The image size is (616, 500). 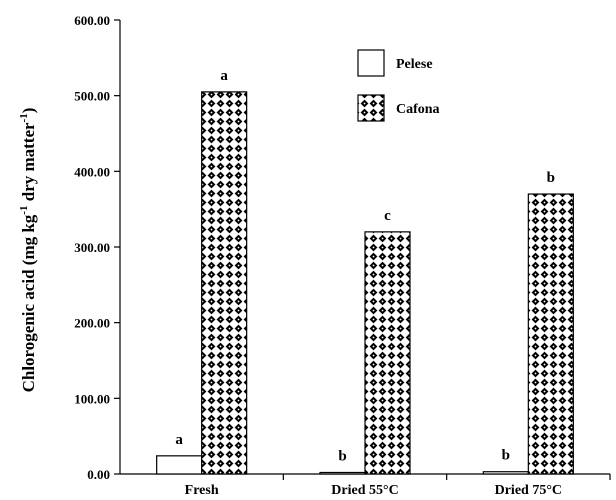 What do you see at coordinates (371, 63) in the screenshot?
I see `legend-swatch-pelese` at bounding box center [371, 63].